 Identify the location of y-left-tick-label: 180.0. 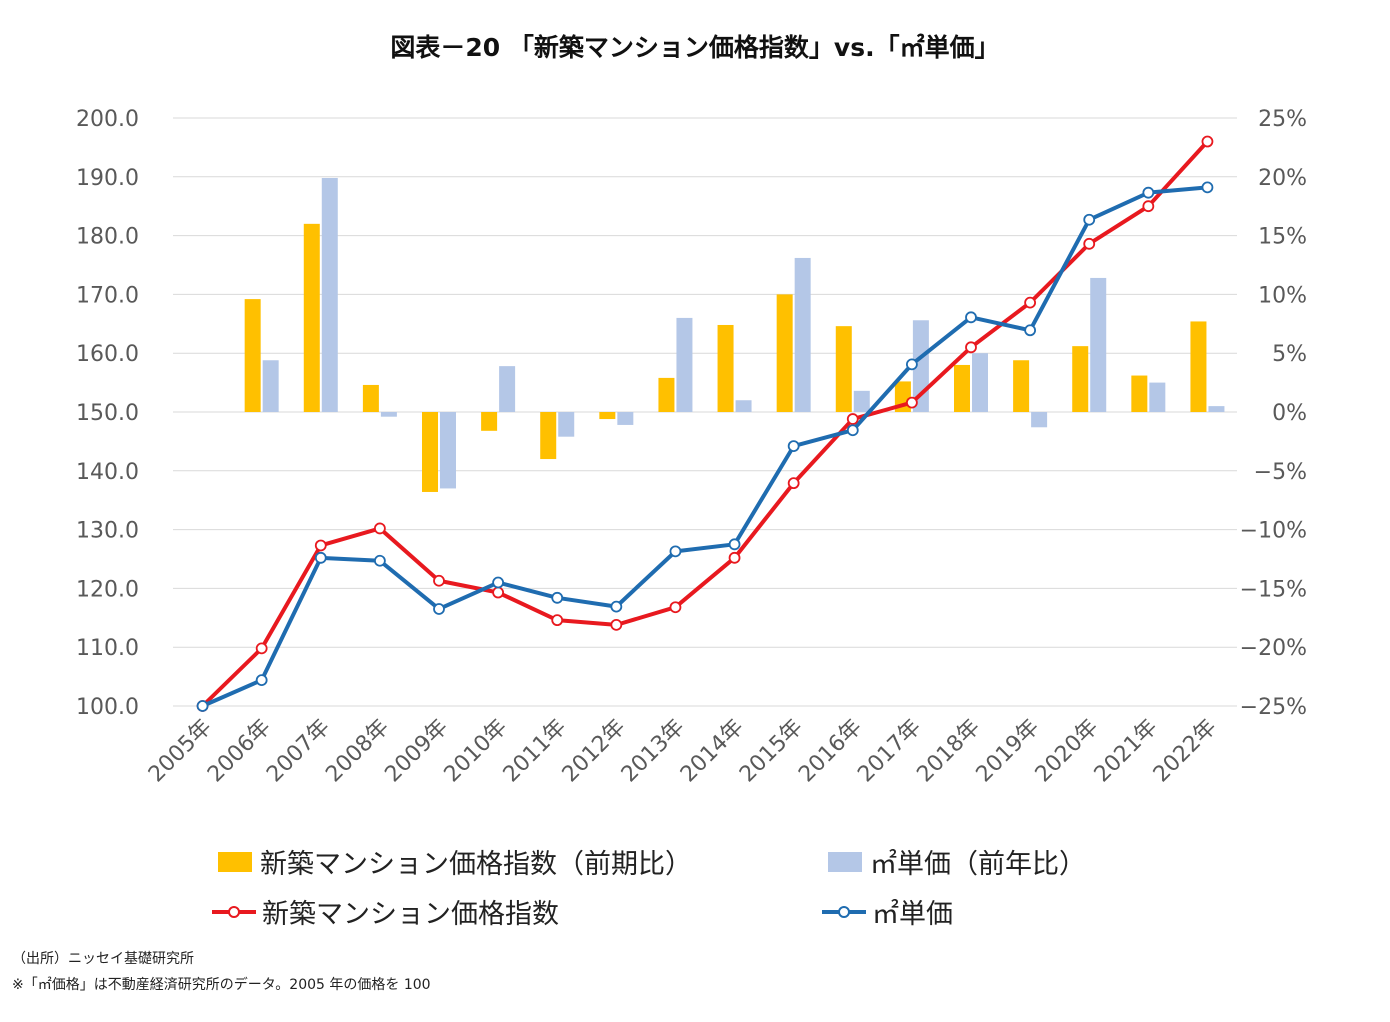
(107, 237).